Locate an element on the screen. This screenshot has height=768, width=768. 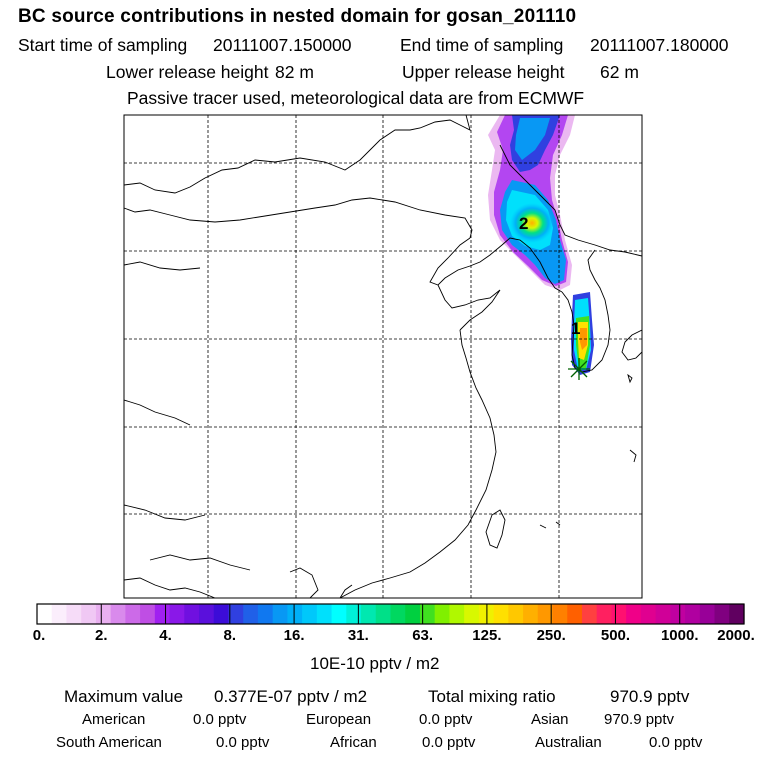
max-value: 0.377E-07 pptv / m2 is located at coordinates (291, 696).